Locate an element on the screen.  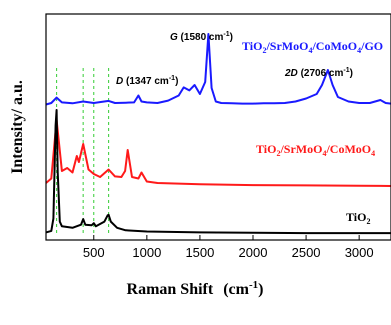
x-ticks: 500 1000 1500 2000 2500 3000 is located at coordinates (228, 247).